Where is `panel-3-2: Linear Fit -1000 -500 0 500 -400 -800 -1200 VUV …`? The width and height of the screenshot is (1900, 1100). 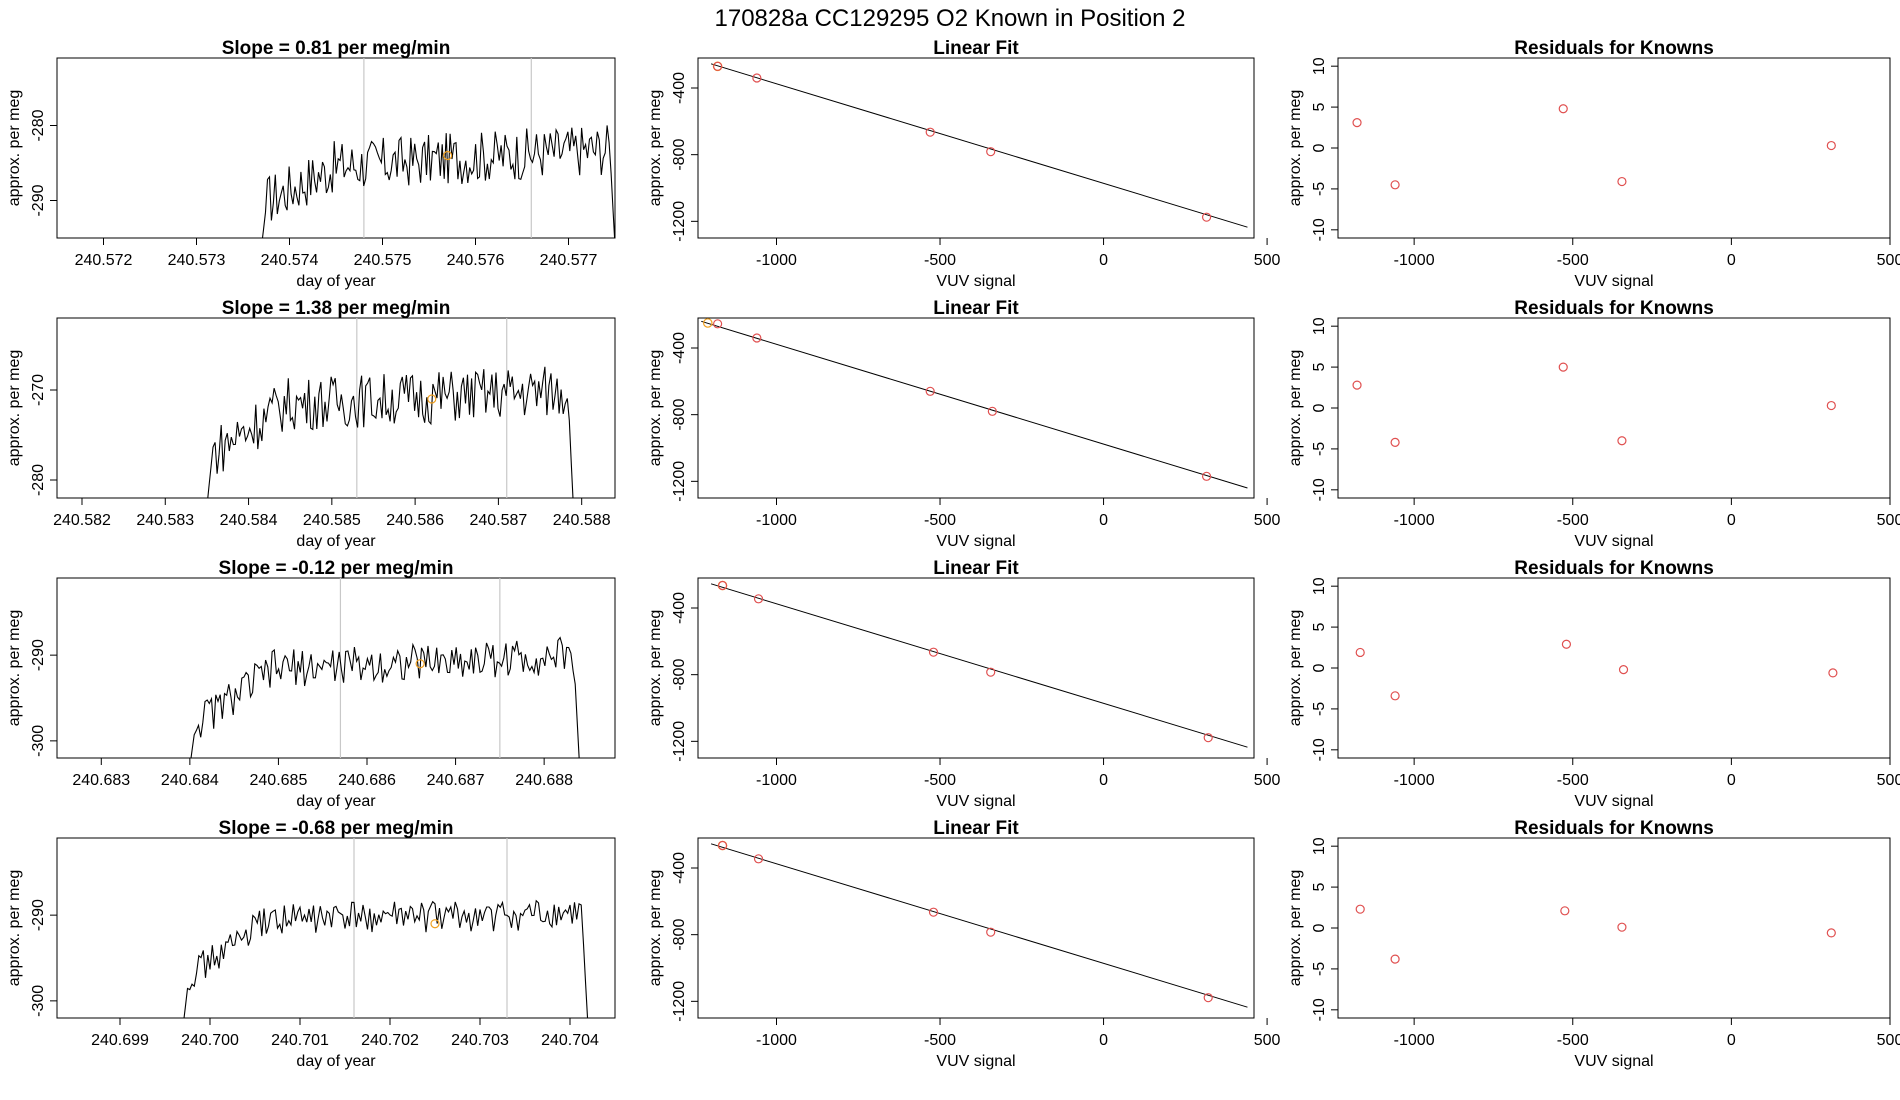
panel-3-2: Linear Fit -1000 -500 0 500 -400 -800 -1200 VUV … is located at coordinates (964, 684).